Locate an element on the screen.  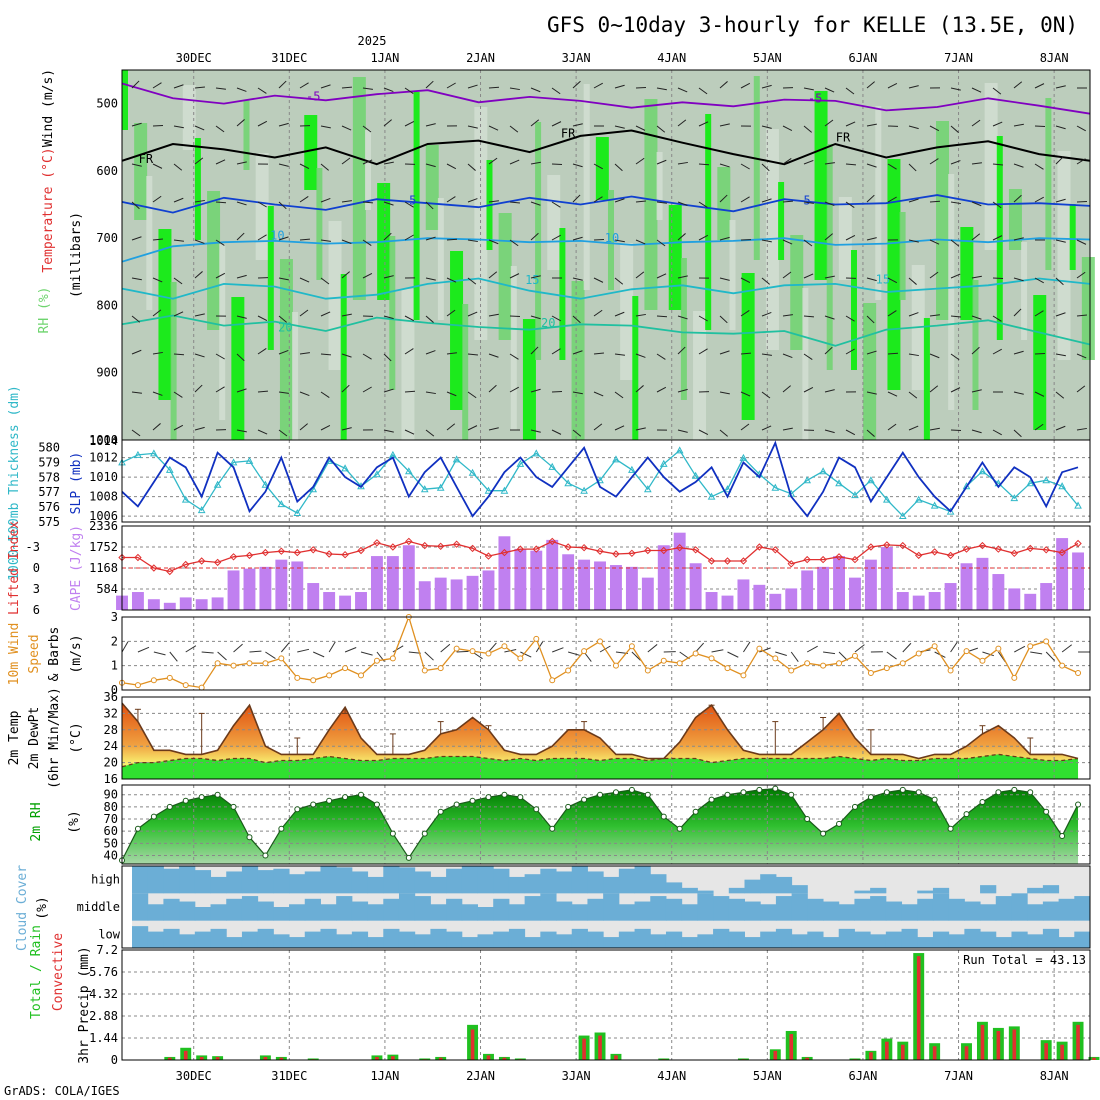
contour-label: 15 is located at coordinates (883, 279).